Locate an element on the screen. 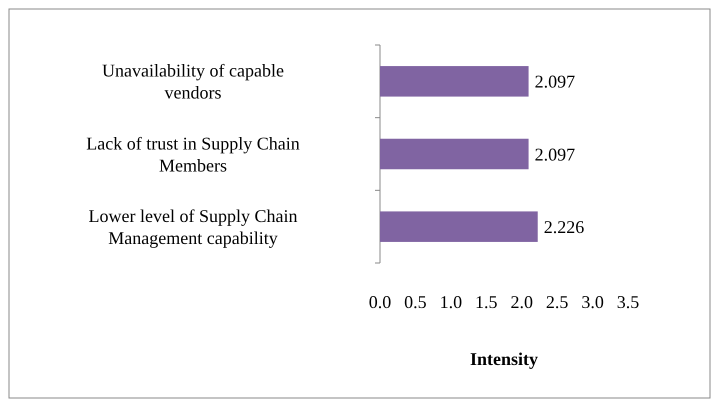 The width and height of the screenshot is (719, 407). x-axis-title: Intensity is located at coordinates (504, 359).